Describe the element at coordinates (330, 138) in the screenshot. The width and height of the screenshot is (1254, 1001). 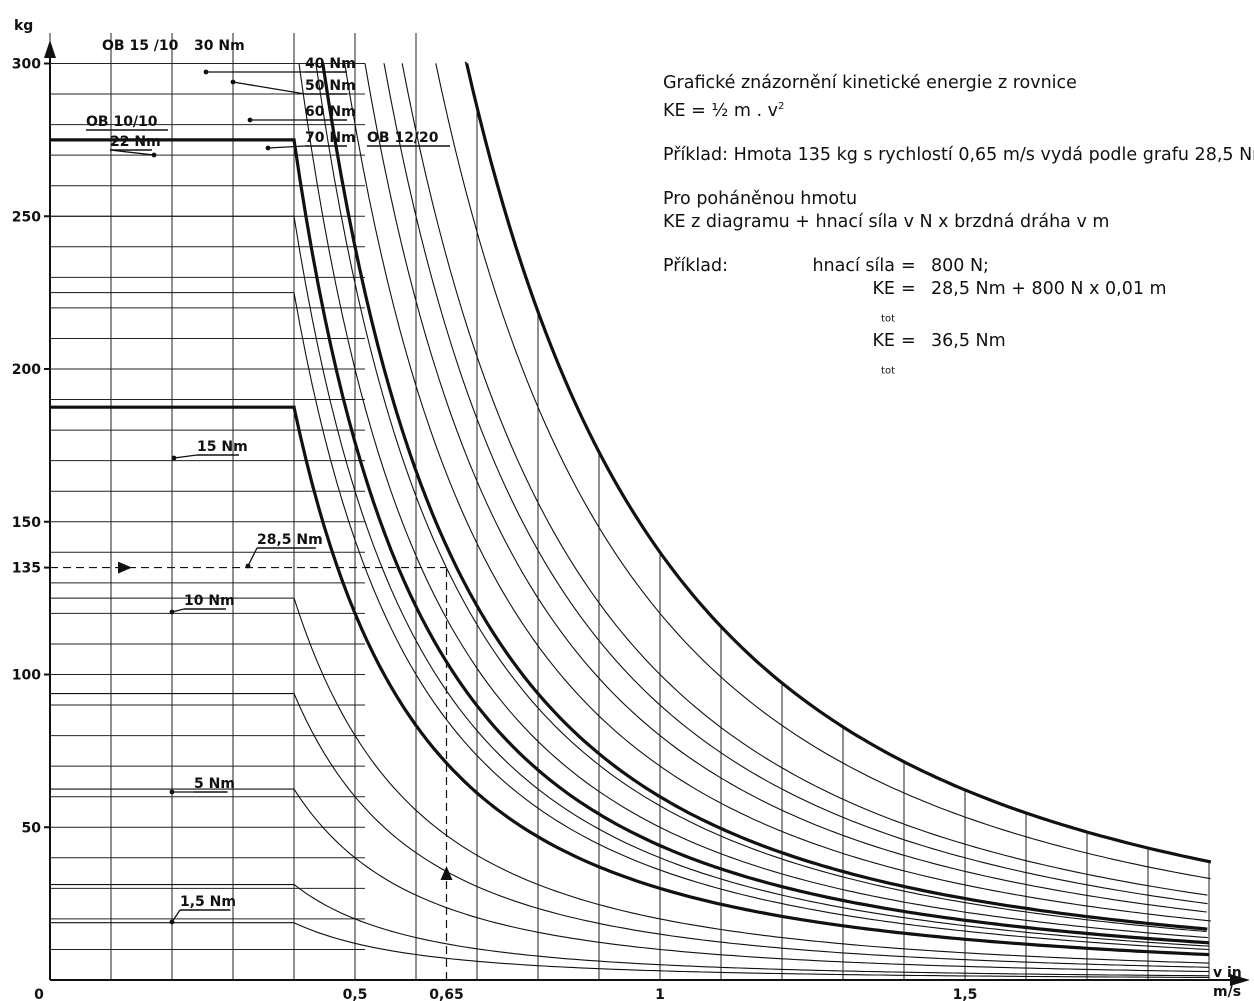
I see `curve-label-70: 70 Nm` at that location.